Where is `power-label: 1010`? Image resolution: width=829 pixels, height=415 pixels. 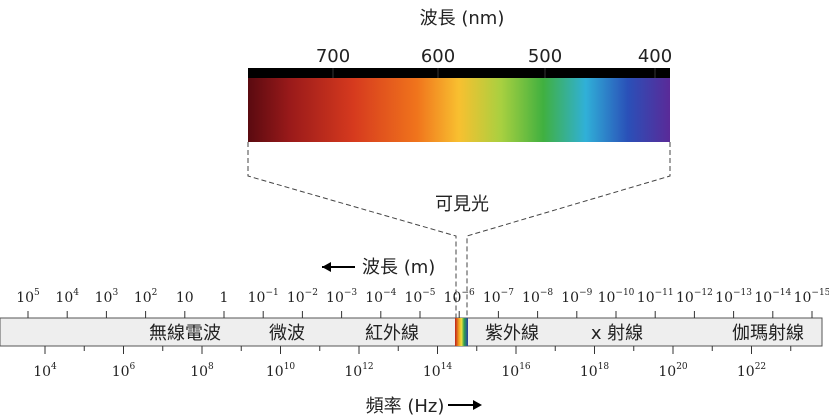
power-label: 1010 is located at coordinates (281, 371).